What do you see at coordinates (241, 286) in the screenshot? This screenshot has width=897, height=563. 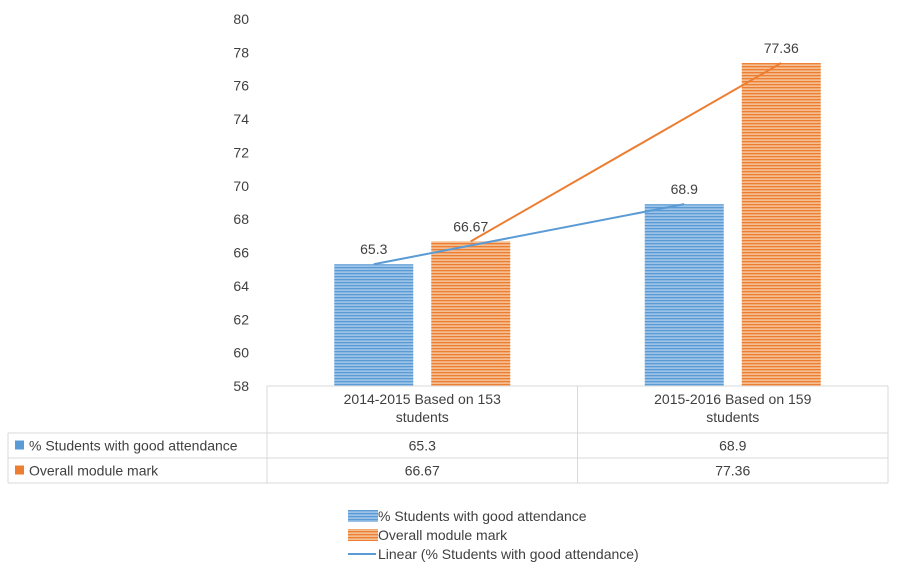 I see `y-tick-label: 64` at bounding box center [241, 286].